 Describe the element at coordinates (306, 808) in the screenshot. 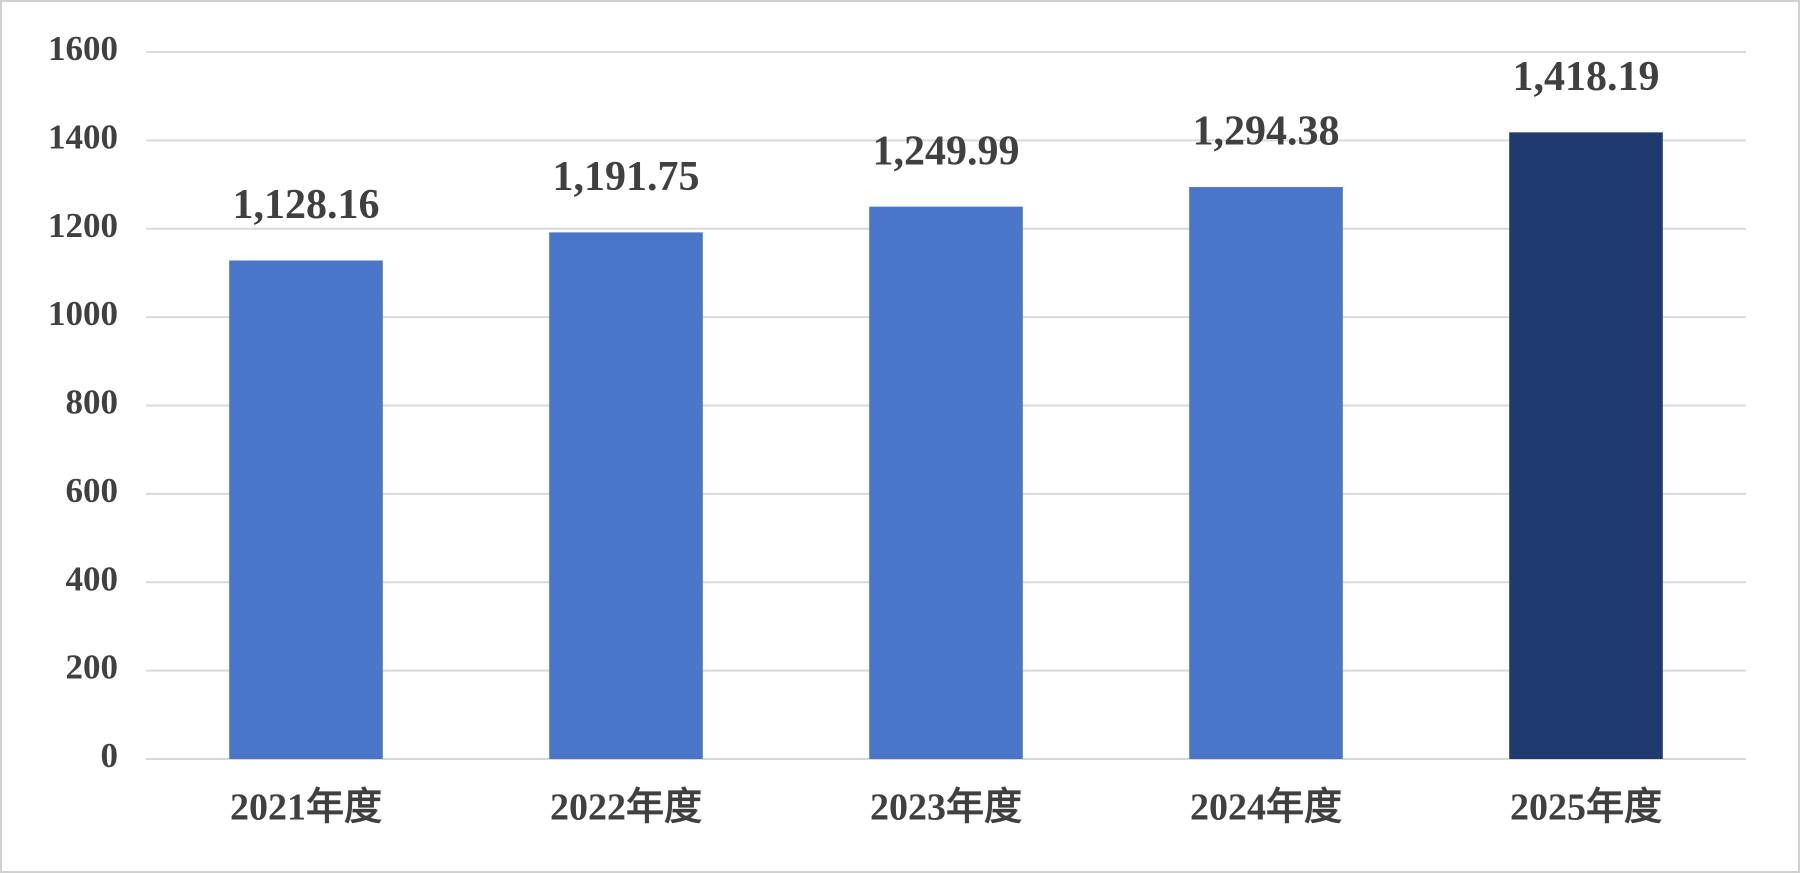

I see `x-tick-label: 2021年度` at that location.